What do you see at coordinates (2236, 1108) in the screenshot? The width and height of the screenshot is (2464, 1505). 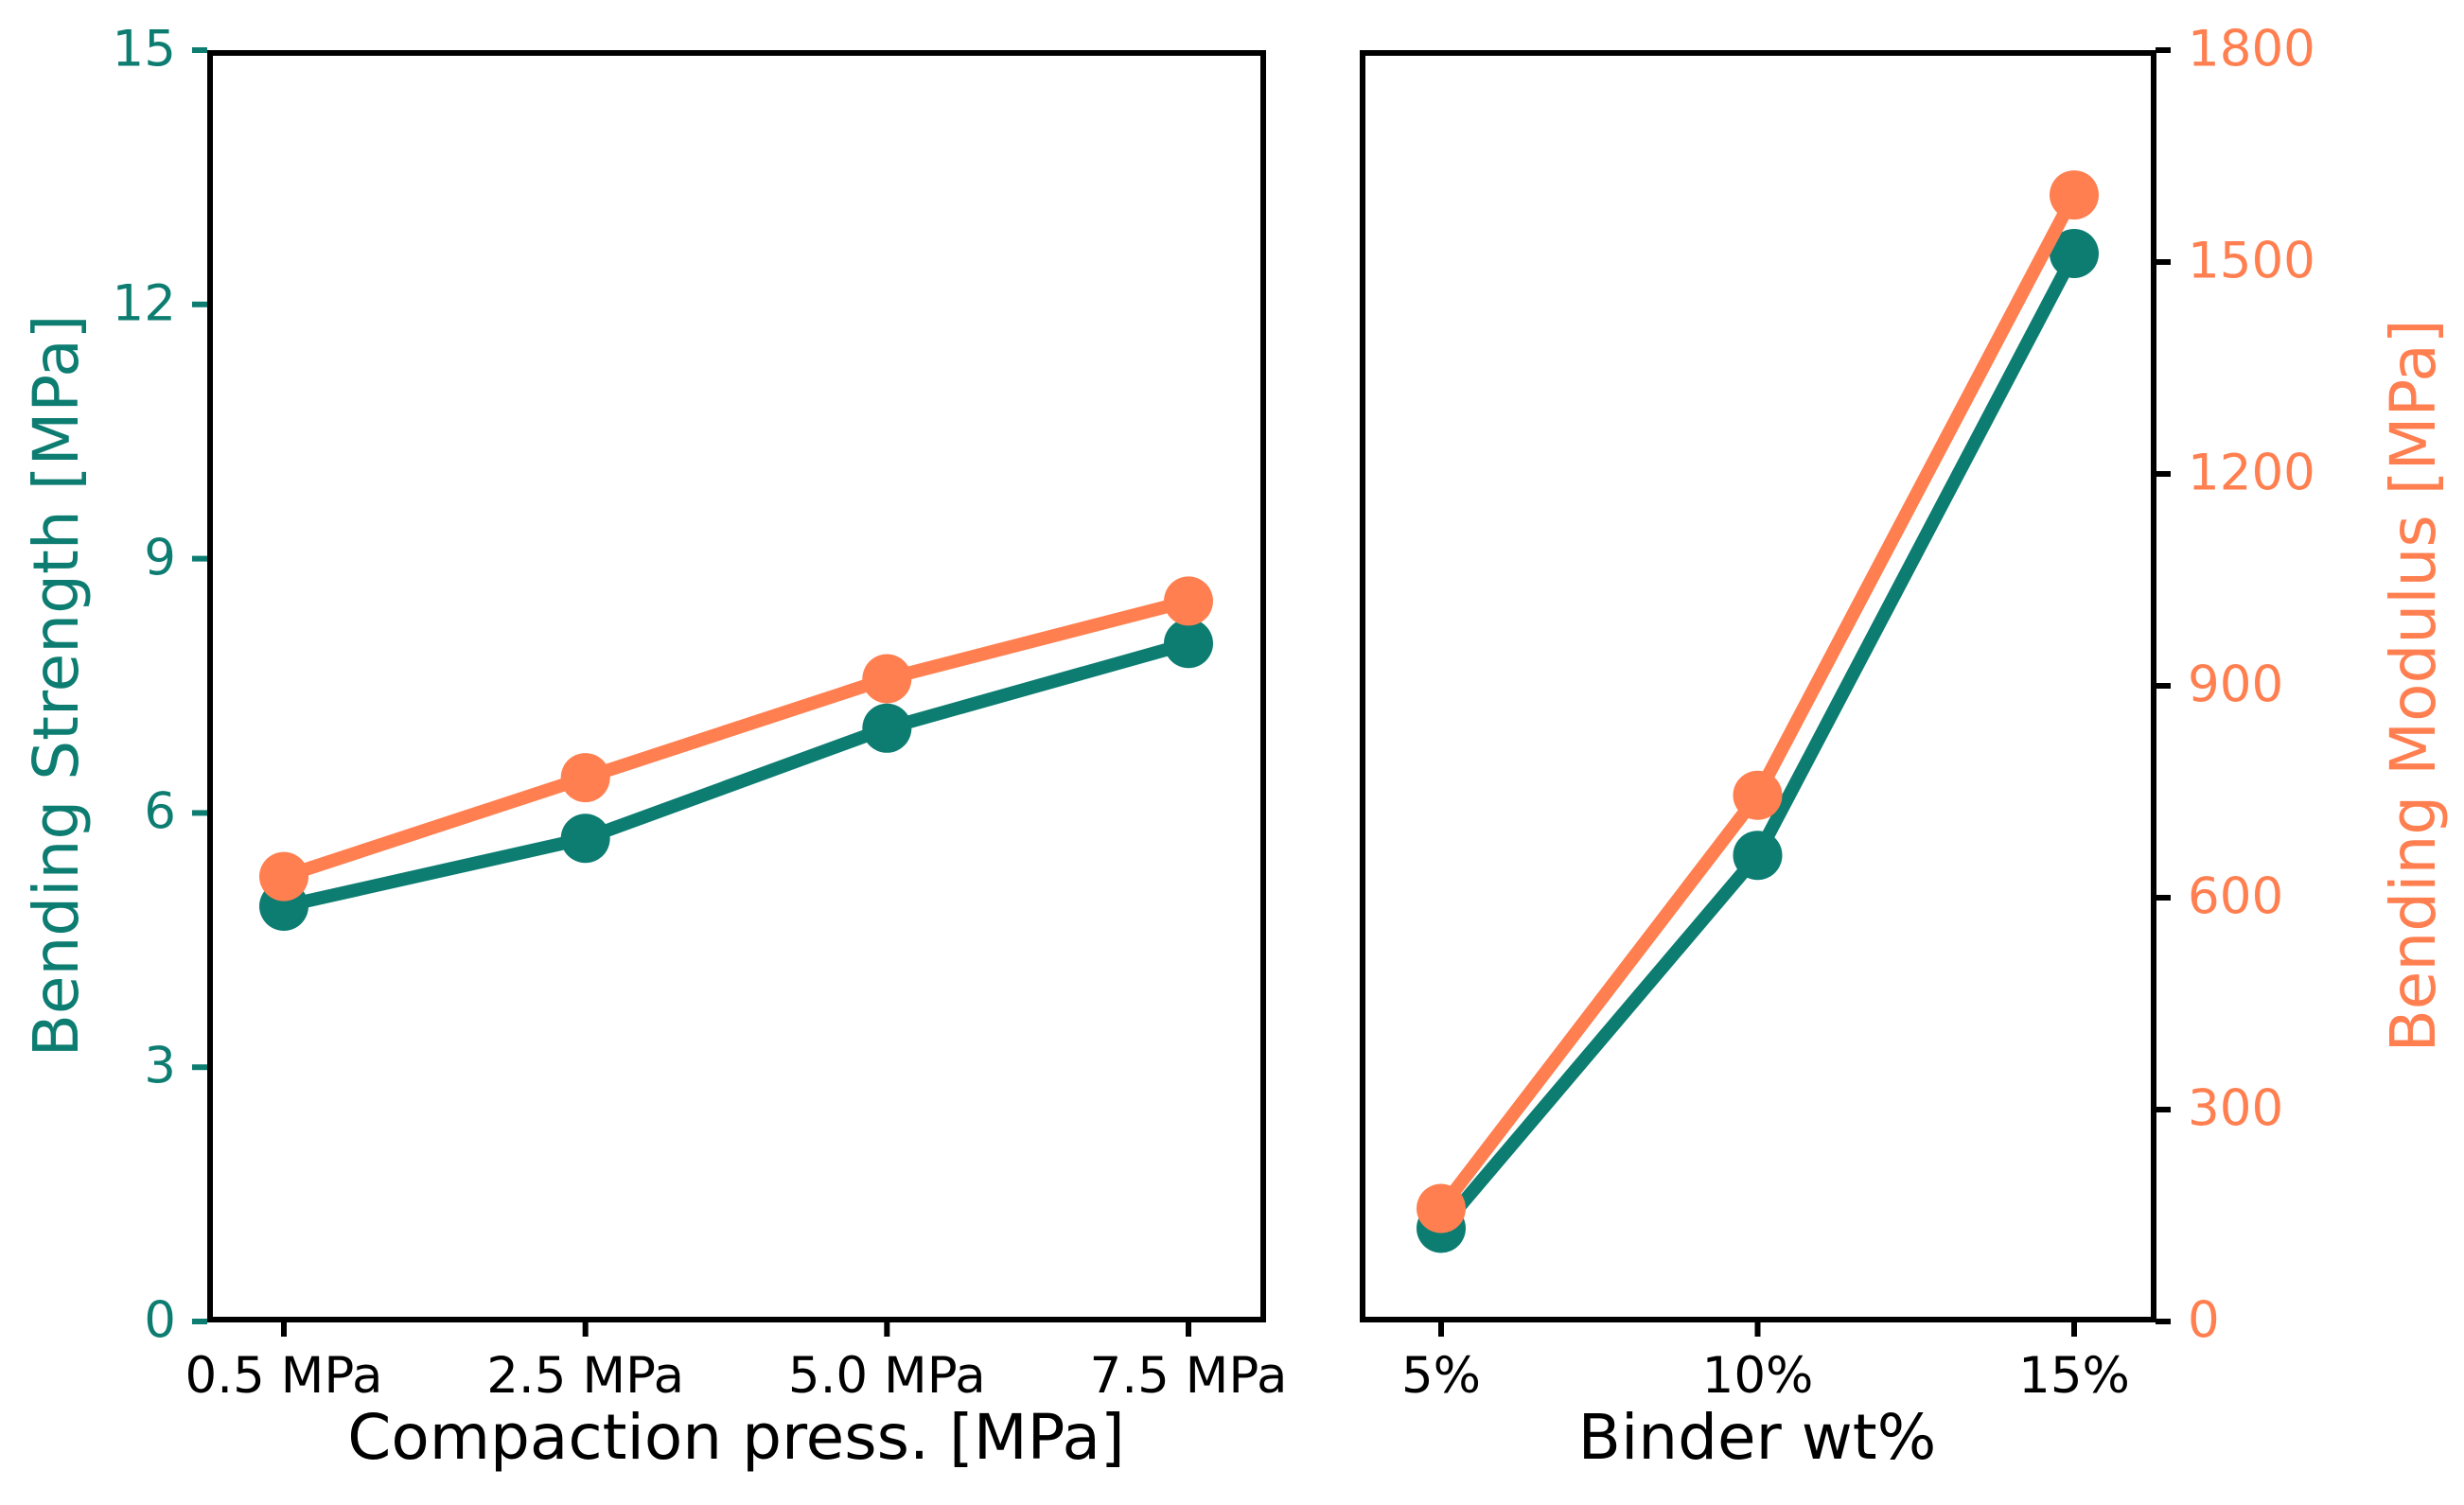 I see `right-y-tick-label: 300` at bounding box center [2236, 1108].